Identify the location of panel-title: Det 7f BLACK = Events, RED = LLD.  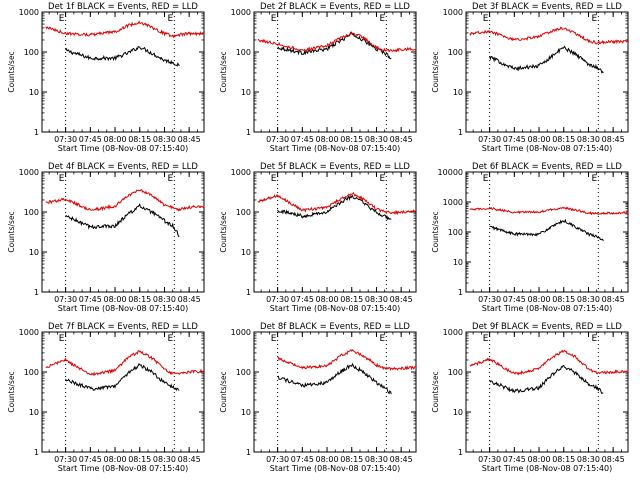
(123, 327).